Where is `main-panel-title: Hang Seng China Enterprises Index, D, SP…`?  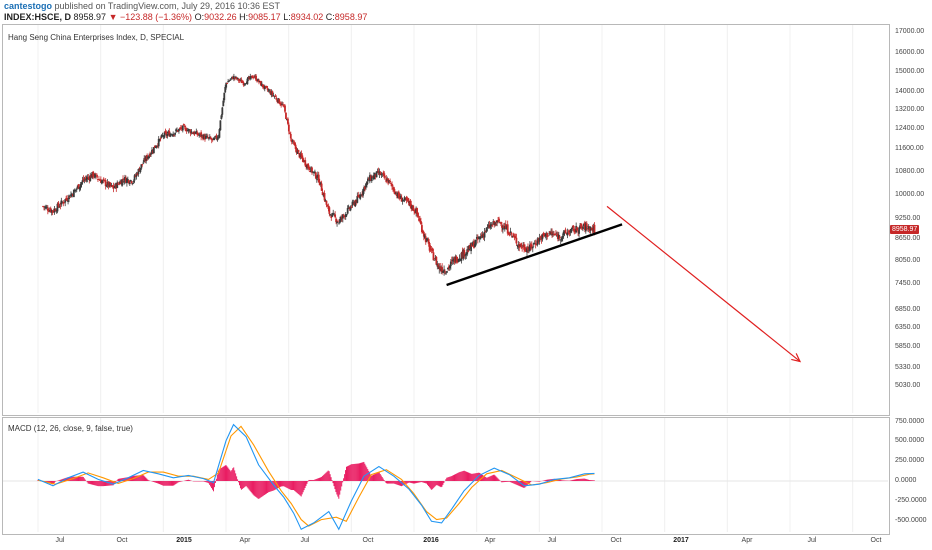
main-panel-title: Hang Seng China Enterprises Index, D, SP… is located at coordinates (96, 37).